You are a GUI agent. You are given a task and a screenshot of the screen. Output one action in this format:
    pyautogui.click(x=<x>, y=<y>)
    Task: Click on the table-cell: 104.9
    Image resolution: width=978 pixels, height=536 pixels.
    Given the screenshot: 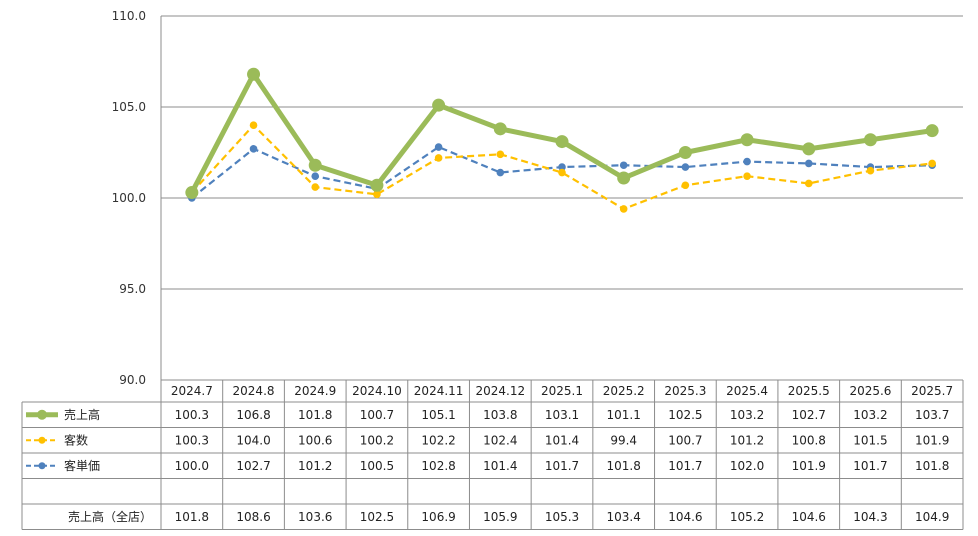 What is the action you would take?
    pyautogui.click(x=932, y=517)
    